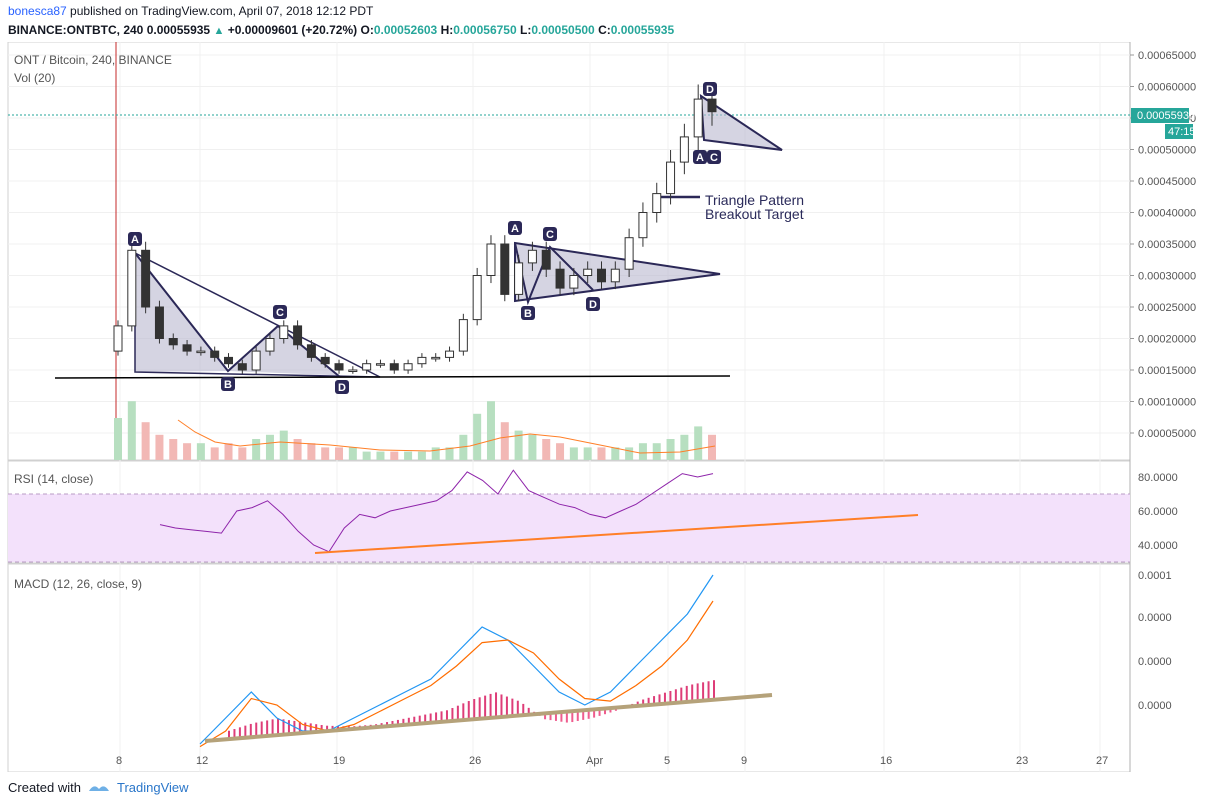 Image resolution: width=1212 pixels, height=806 pixels. Describe the element at coordinates (488, 718) in the screenshot. I see `macd-trendline` at that location.